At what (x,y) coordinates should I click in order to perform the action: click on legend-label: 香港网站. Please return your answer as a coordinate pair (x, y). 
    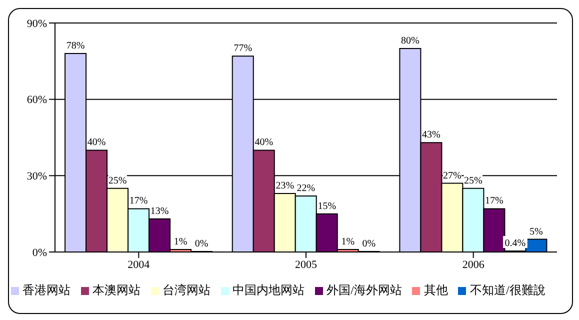
    Looking at the image, I should click on (46, 290).